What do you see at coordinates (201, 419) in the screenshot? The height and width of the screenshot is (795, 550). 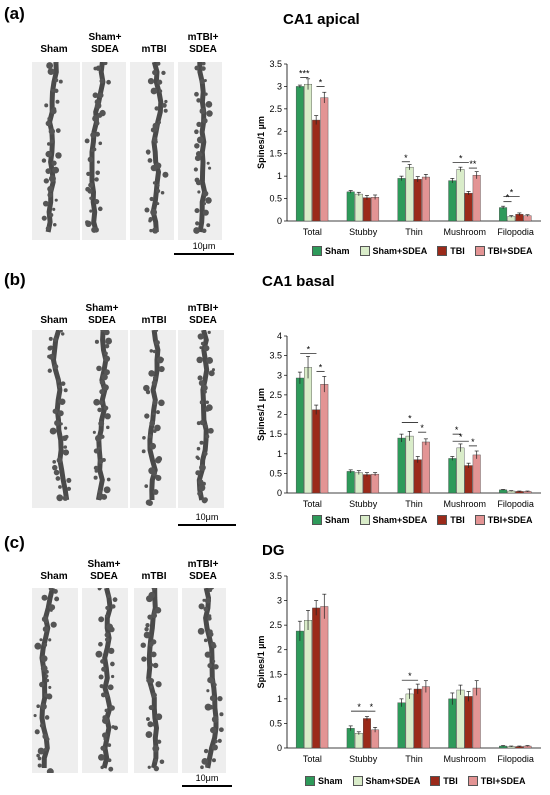 I see `micrograph-mtbi-sdea` at bounding box center [201, 419].